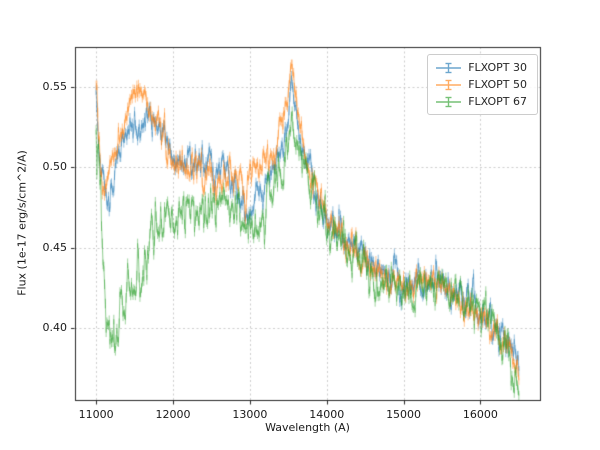 Image resolution: width=600 pixels, height=450 pixels. I want to click on x-tick-label: 11000, so click(96, 414).